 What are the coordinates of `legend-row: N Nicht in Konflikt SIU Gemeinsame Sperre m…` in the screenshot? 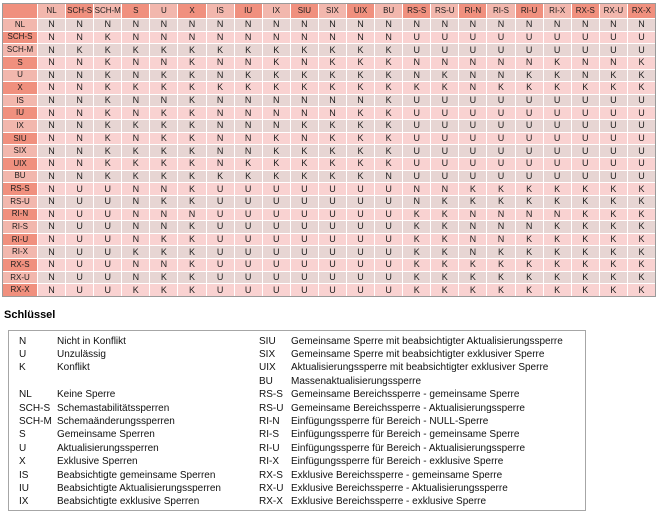 It's located at (297, 341).